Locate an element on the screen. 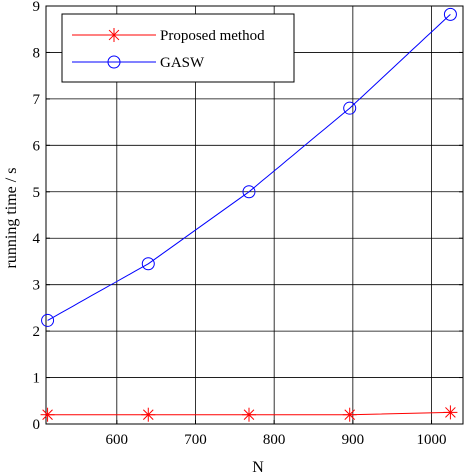  y-tick-label: 1 is located at coordinates (37, 379).